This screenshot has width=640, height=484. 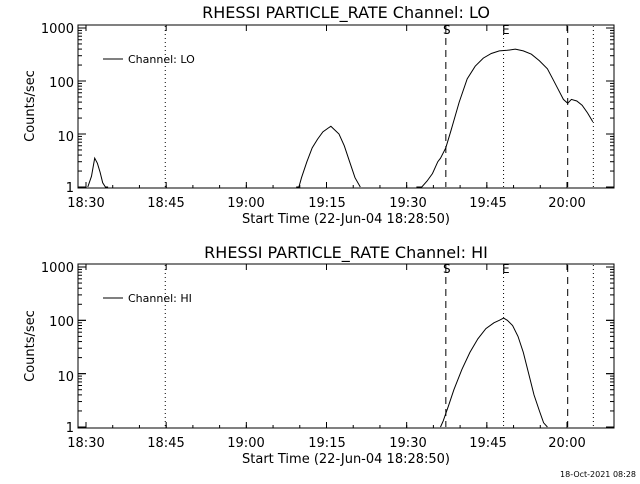 I want to click on panel-hi-xlabel: Start Time (22-Jun-04 18:28:50), so click(x=346, y=459).